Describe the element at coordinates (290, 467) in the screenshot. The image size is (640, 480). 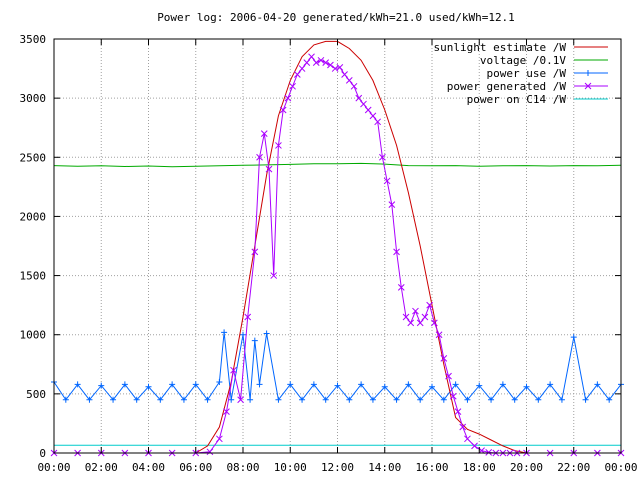
I see `x-tick-label: 10:00` at that location.